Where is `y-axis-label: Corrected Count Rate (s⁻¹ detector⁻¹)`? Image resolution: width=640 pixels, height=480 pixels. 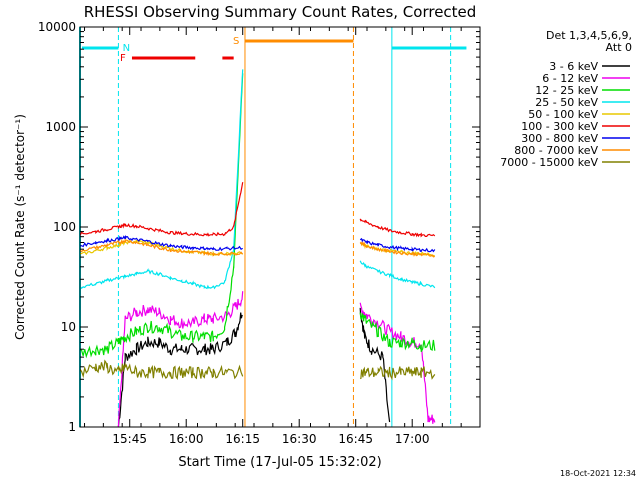
y-axis-label: Corrected Count Rate (s⁻¹ detector⁻¹) is located at coordinates (20, 227).